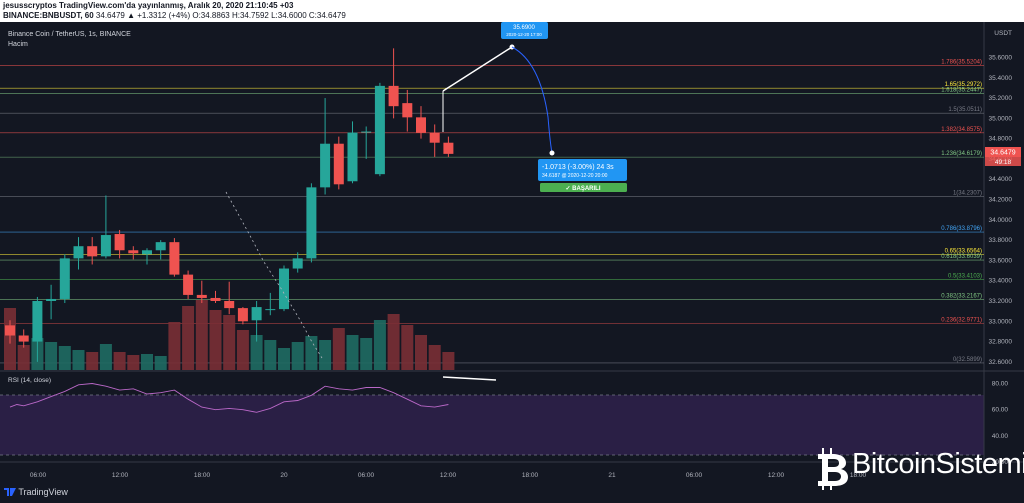 Image resolution: width=1024 pixels, height=503 pixels. I want to click on watermark-text: BitcoinSistemi, so click(938, 464).